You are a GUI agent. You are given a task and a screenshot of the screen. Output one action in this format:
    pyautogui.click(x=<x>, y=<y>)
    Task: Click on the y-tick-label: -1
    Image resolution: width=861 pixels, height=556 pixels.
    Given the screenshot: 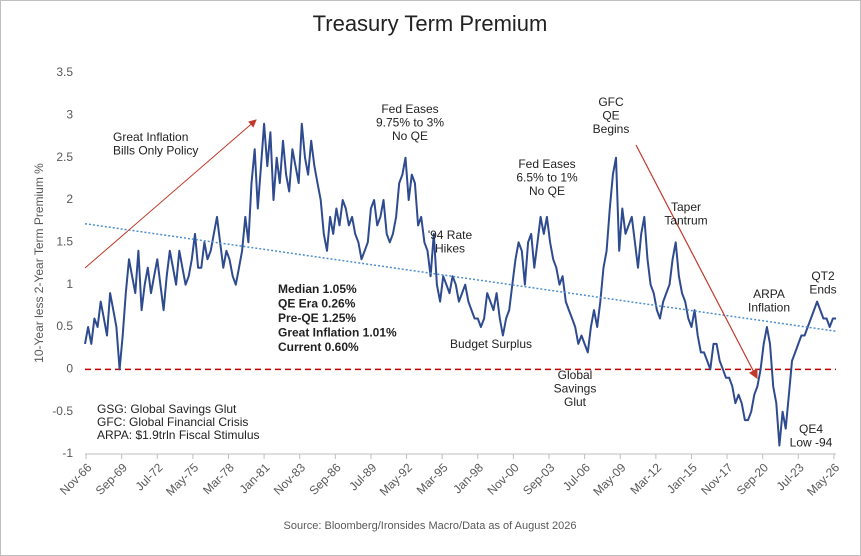 What is the action you would take?
    pyautogui.click(x=67, y=453)
    